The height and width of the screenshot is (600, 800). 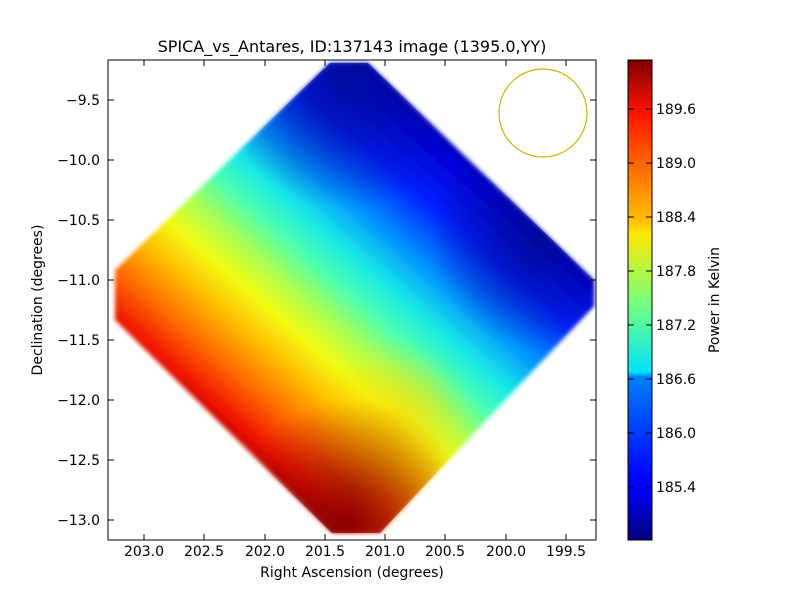 I want to click on colorbar-tick-label: 186.6, so click(x=676, y=380).